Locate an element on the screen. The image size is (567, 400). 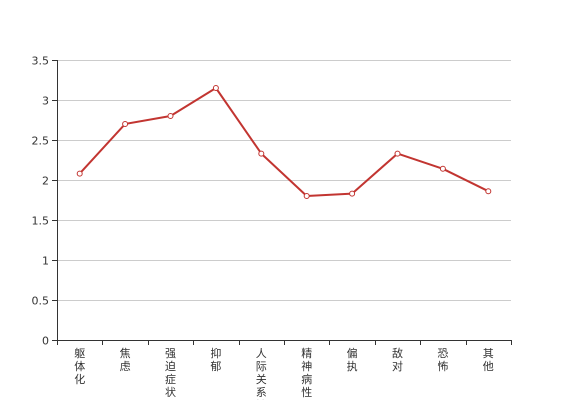
x-tick-label: 敌对 is located at coordinates (397, 359).